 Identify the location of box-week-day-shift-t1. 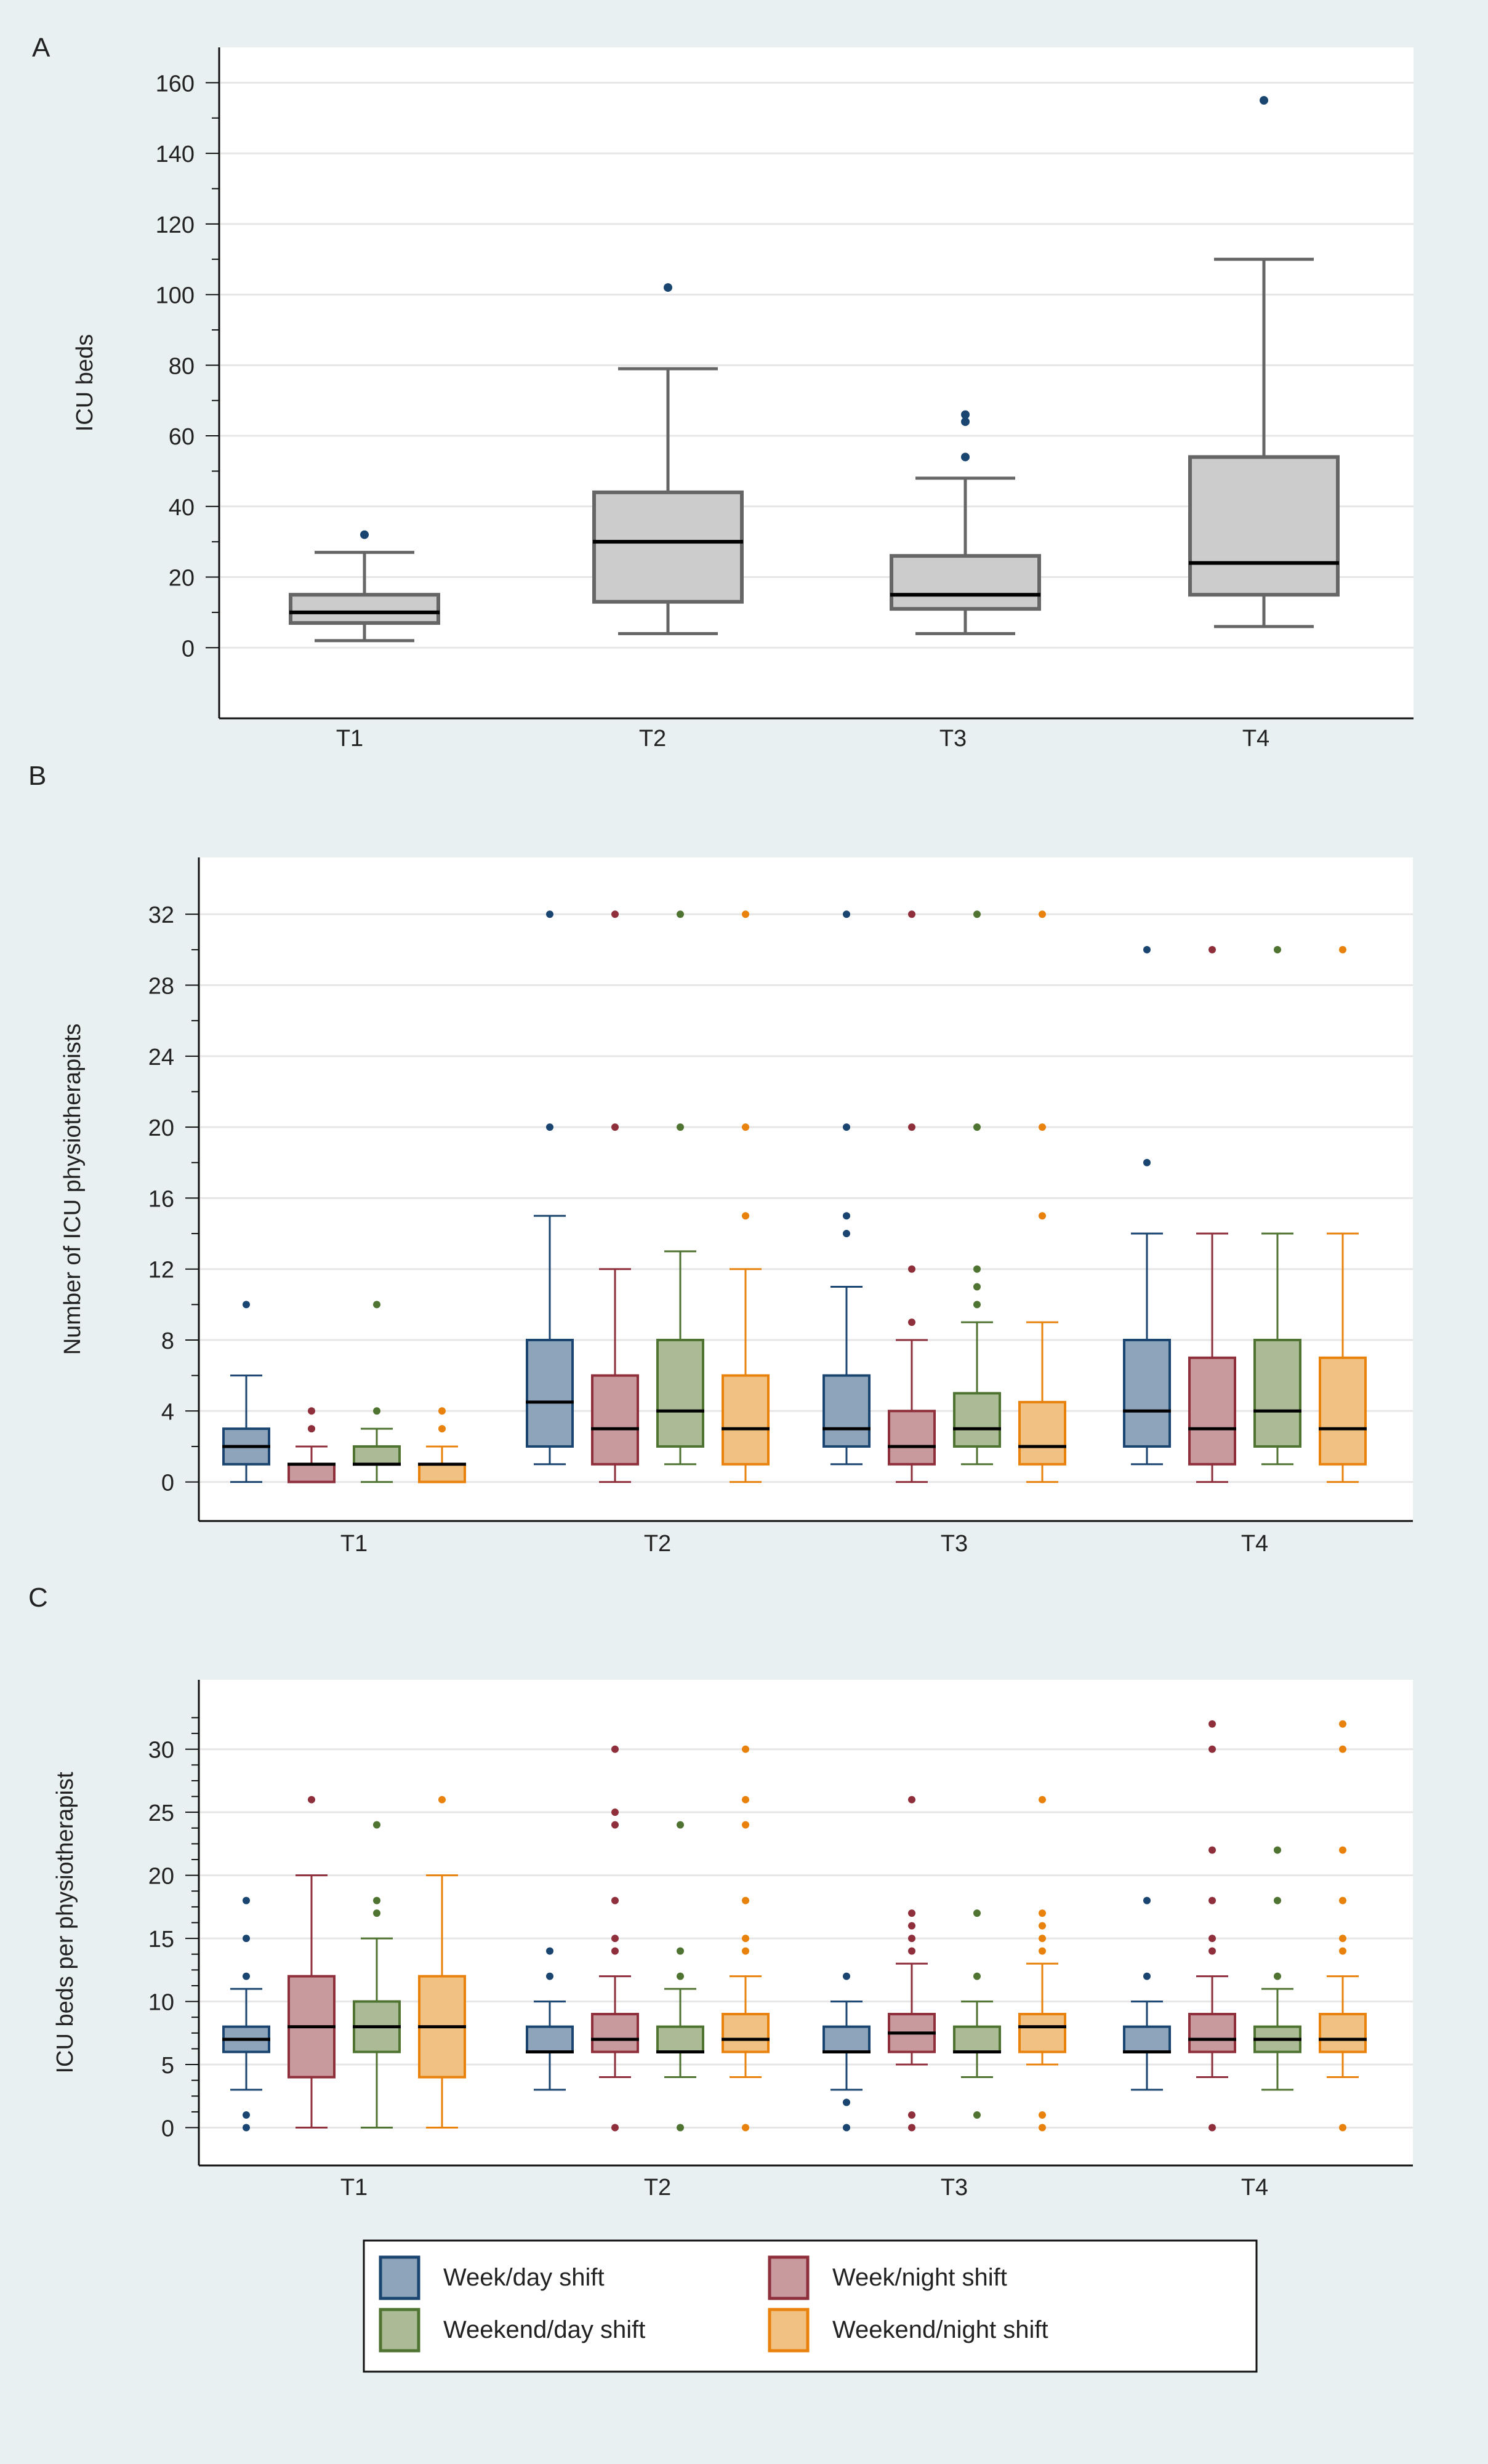
(246, 2014).